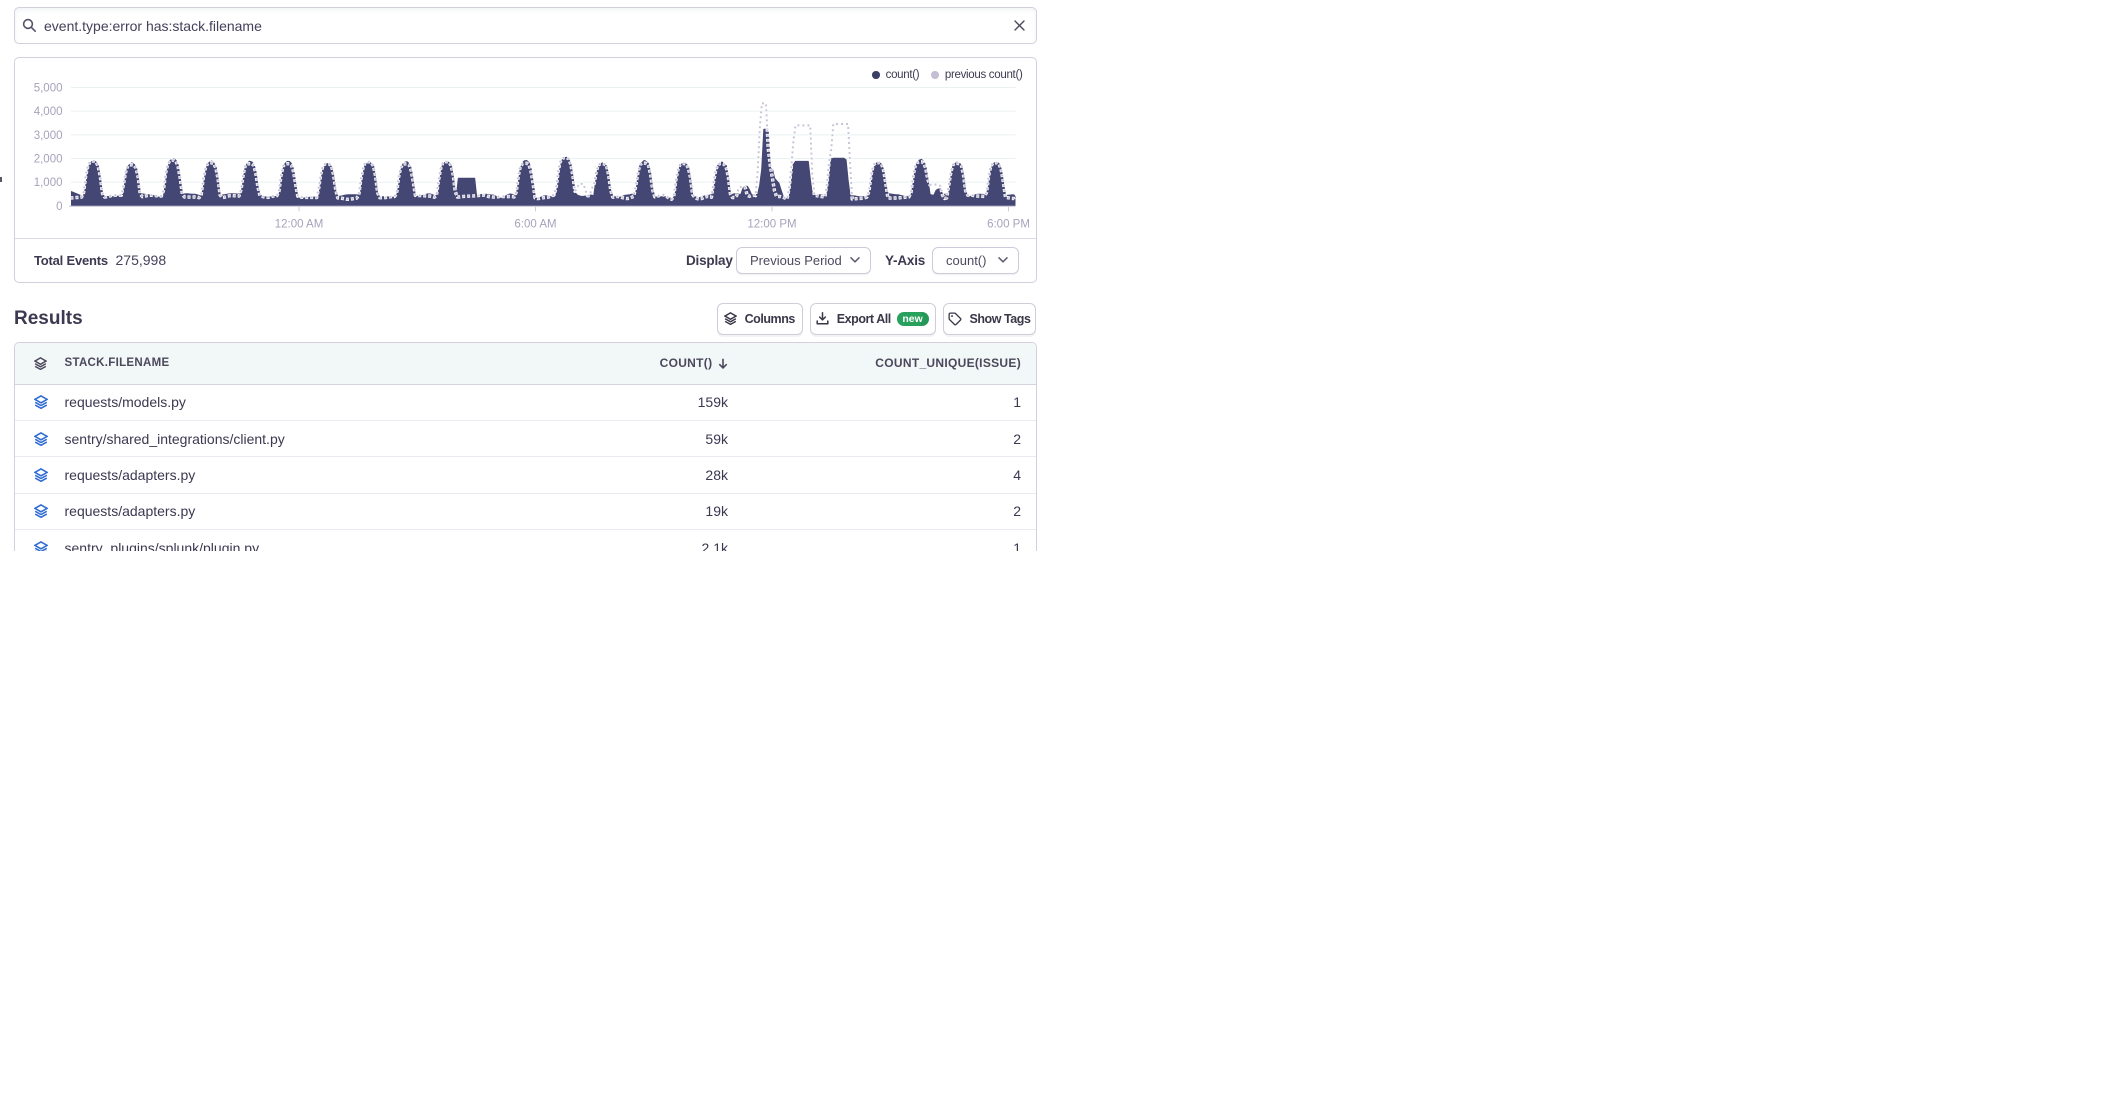 The width and height of the screenshot is (2110, 1102). I want to click on svg-text: 1,000, so click(48, 183).